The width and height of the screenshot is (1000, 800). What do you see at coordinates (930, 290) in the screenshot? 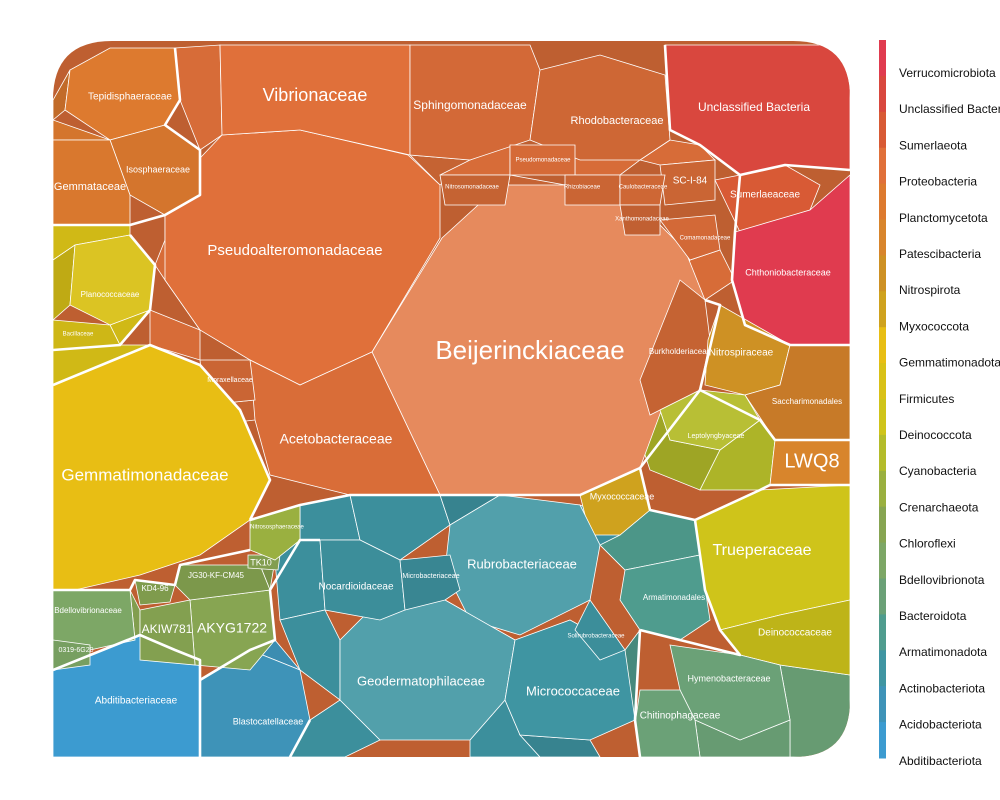
I see `legend-label-nitrospirota: Nitrospirota` at bounding box center [930, 290].